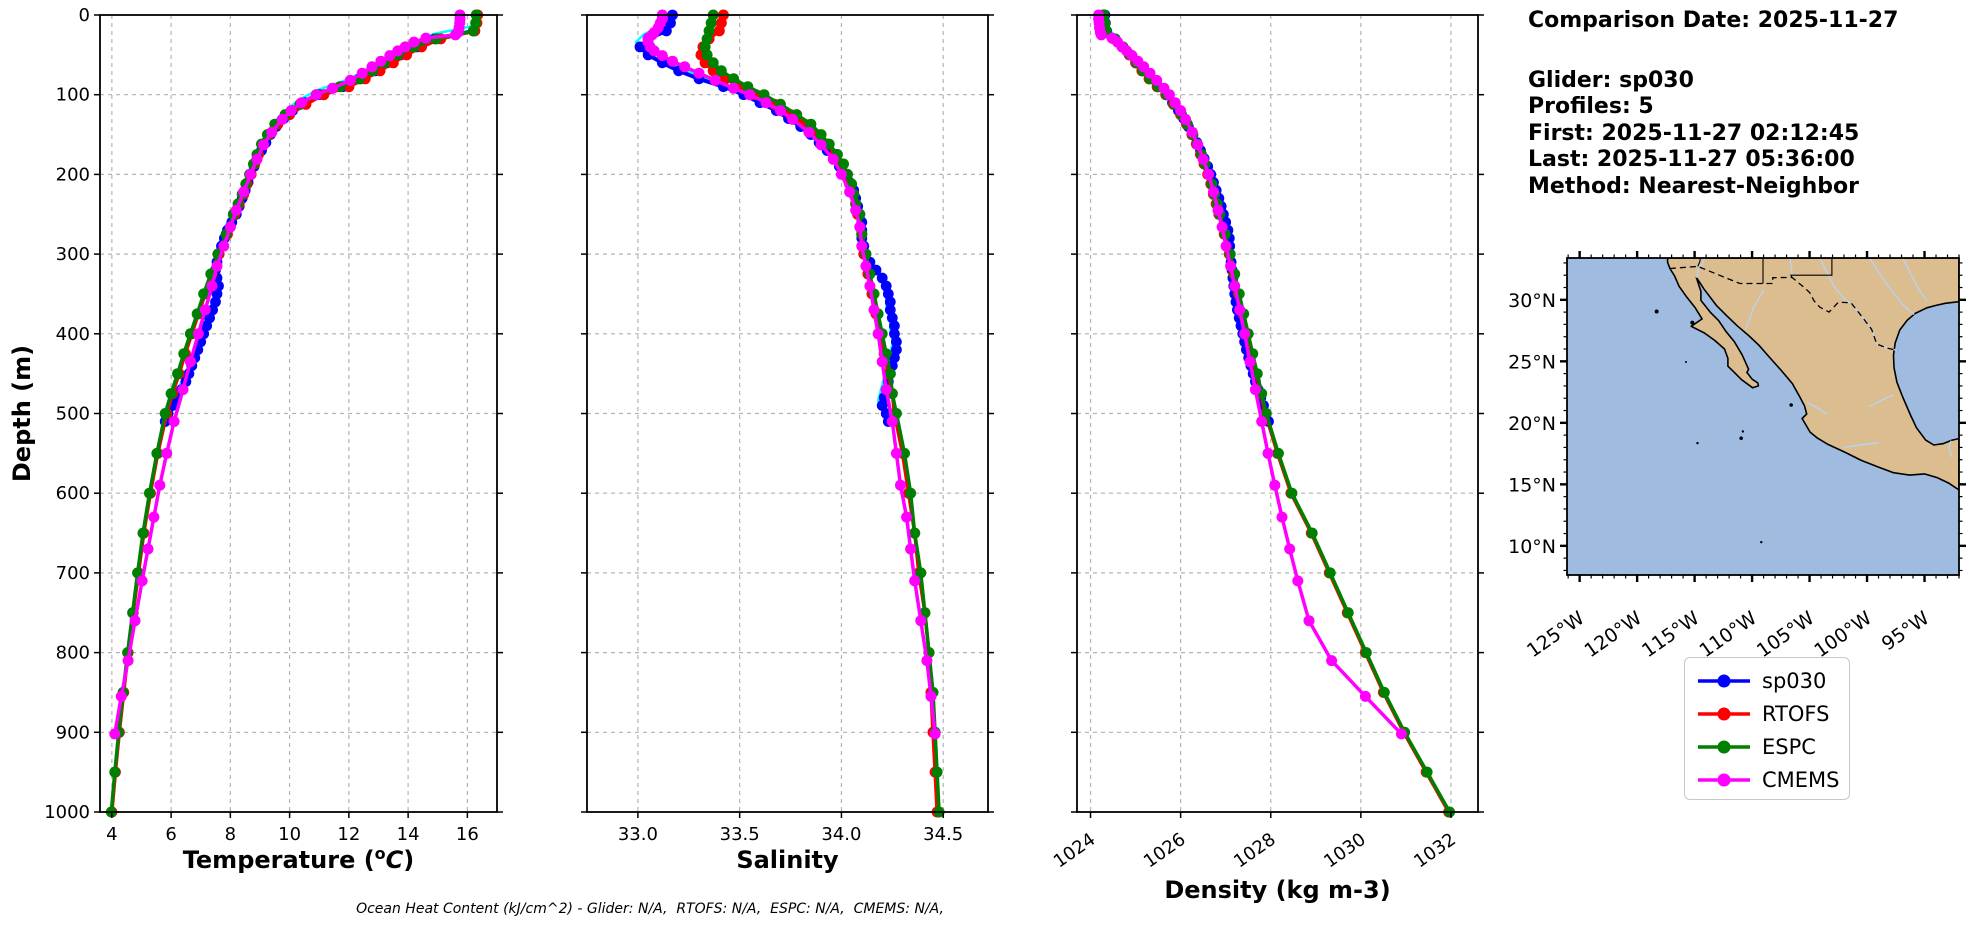 The height and width of the screenshot is (934, 1978). I want to click on legend-label: ESPC, so click(1789, 746).